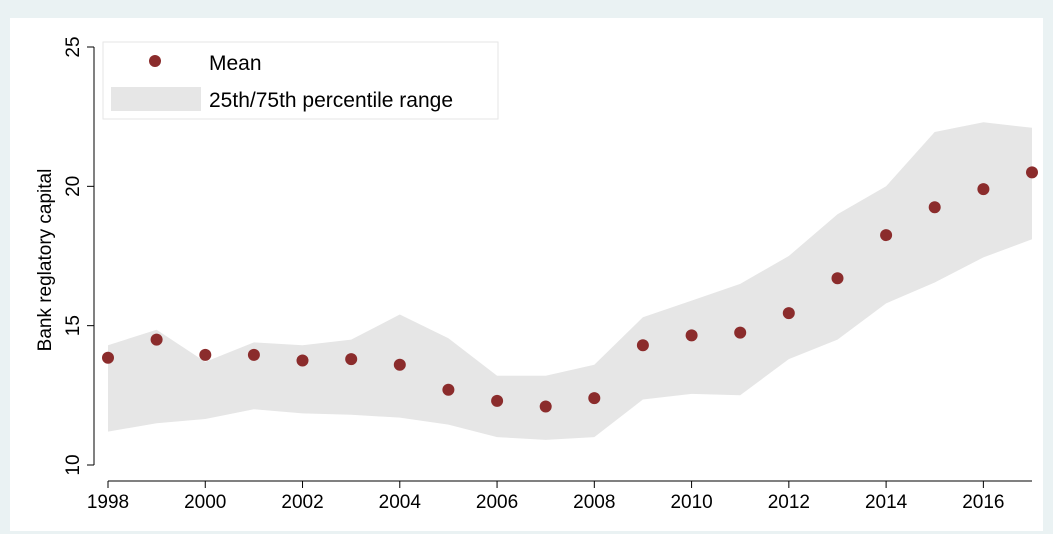 The width and height of the screenshot is (1053, 534). I want to click on x-tick-label-2010: 2010, so click(691, 502).